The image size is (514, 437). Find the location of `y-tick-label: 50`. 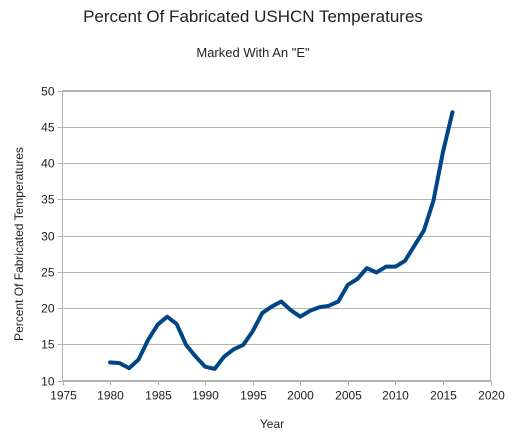

y-tick-label: 50 is located at coordinates (48, 92).